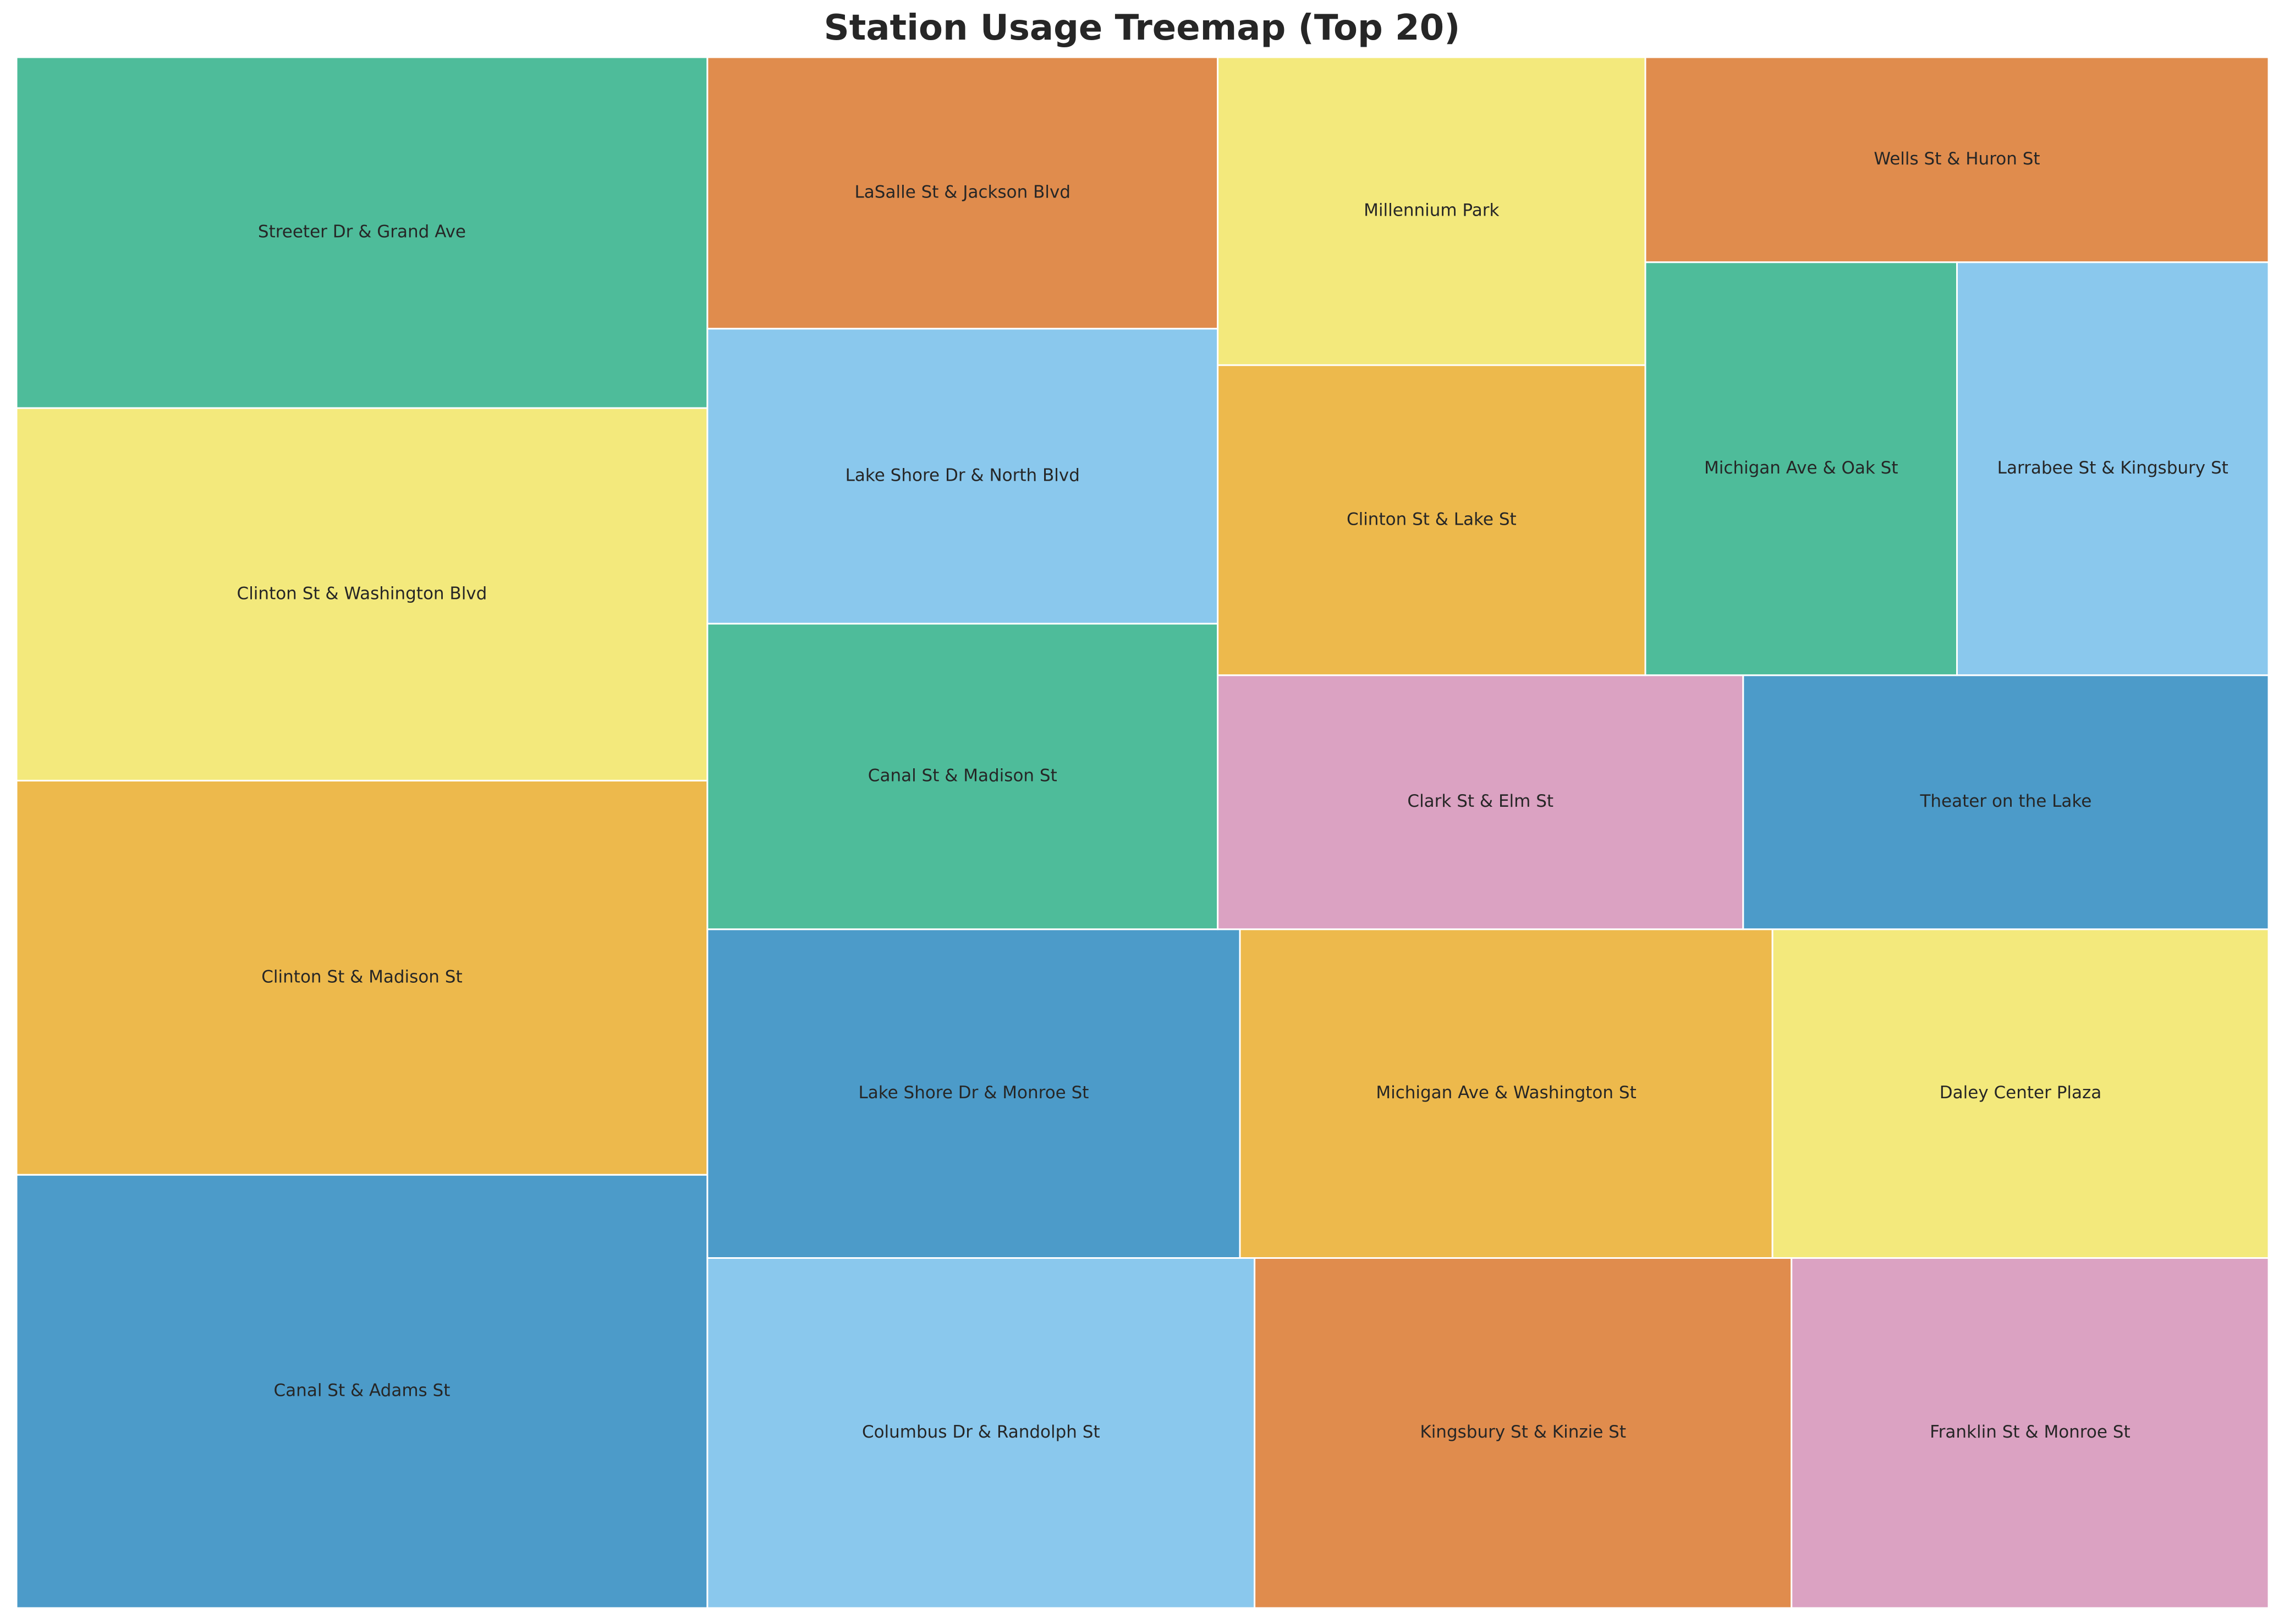 The width and height of the screenshot is (2284, 1624). I want to click on chart-title: Station Usage Treemap (Top 20), so click(1142, 28).